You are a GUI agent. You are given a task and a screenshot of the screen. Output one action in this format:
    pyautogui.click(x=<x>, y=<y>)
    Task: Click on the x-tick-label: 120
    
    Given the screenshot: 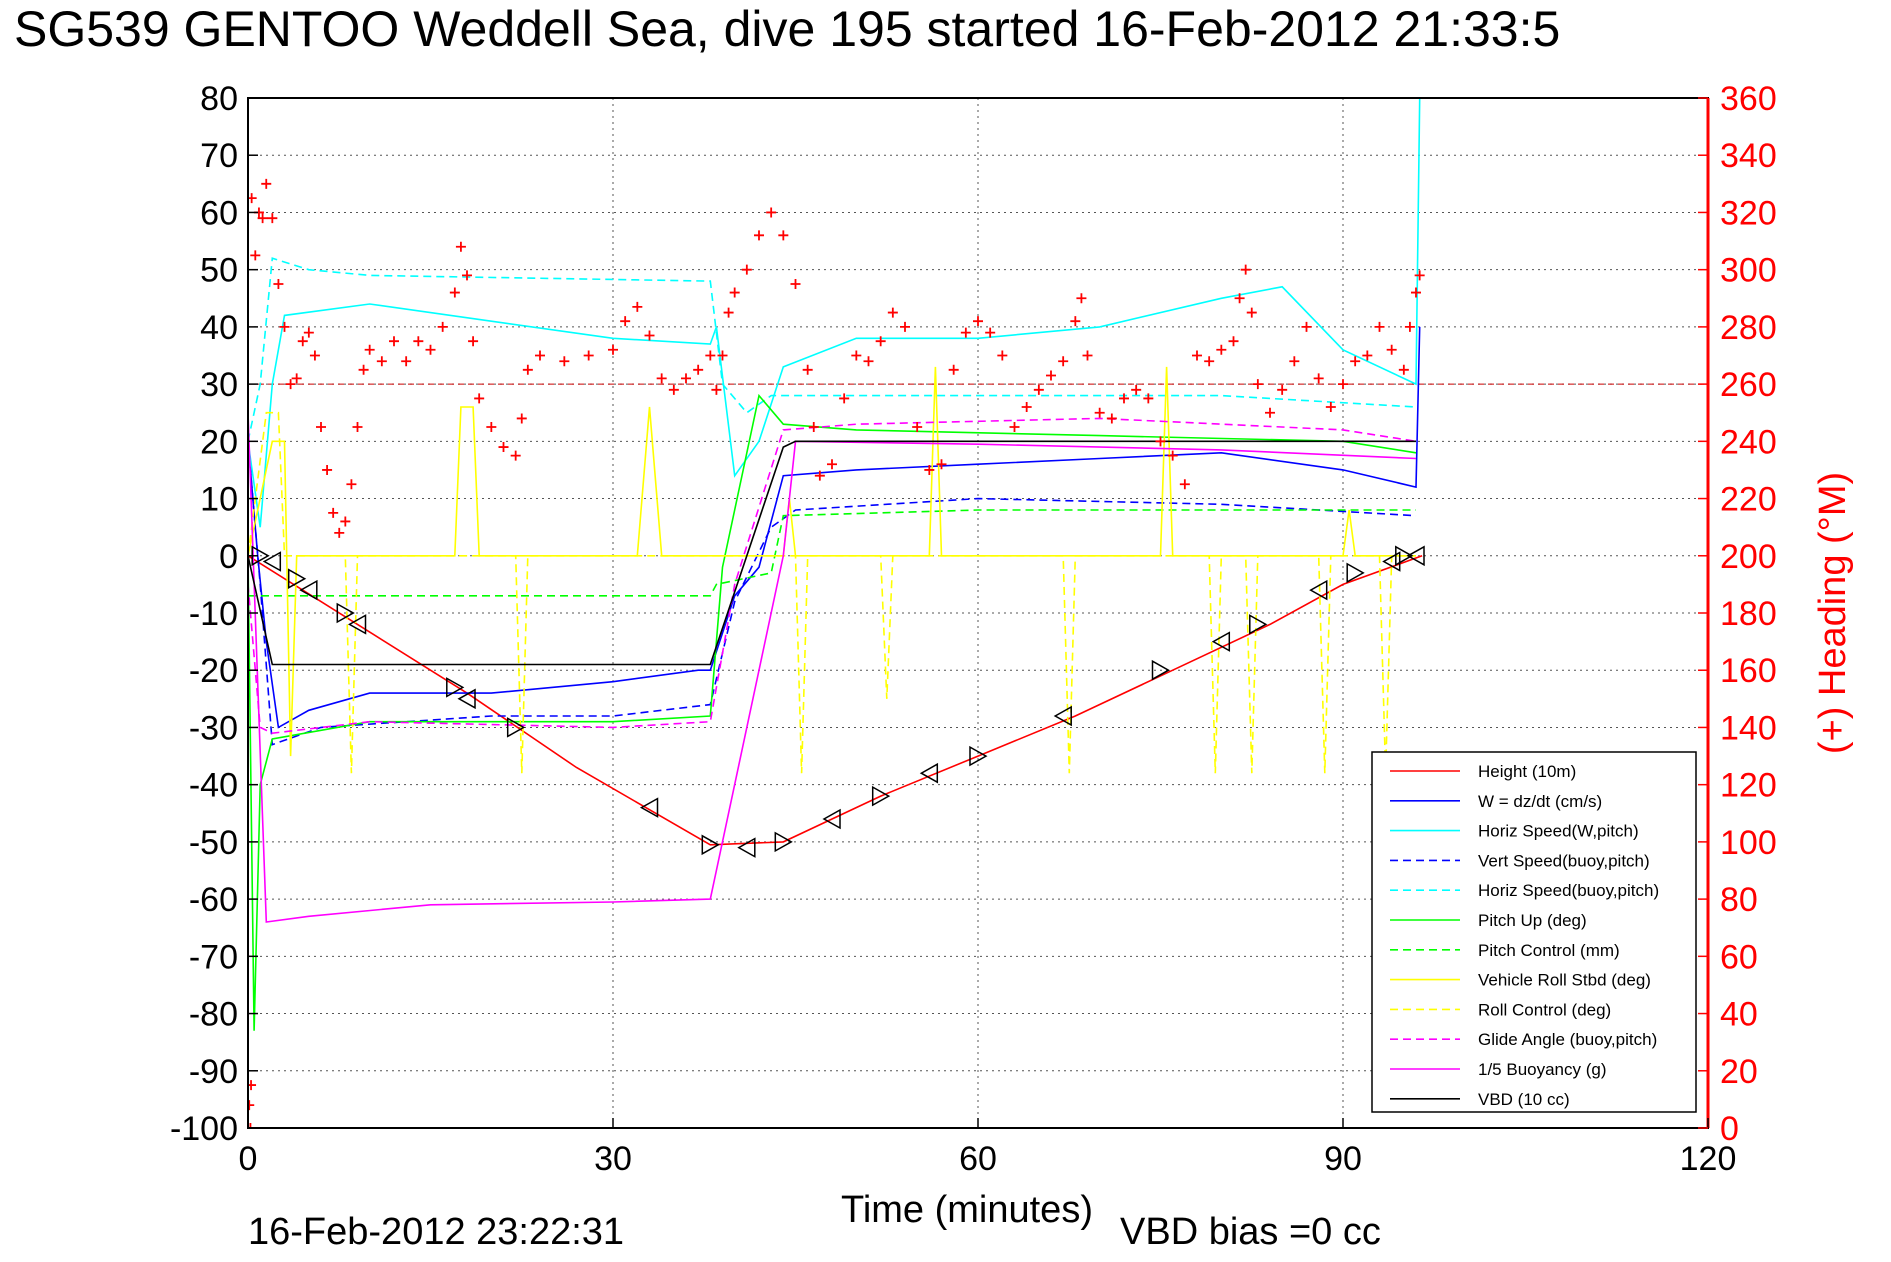 What is the action you would take?
    pyautogui.click(x=1708, y=1159)
    